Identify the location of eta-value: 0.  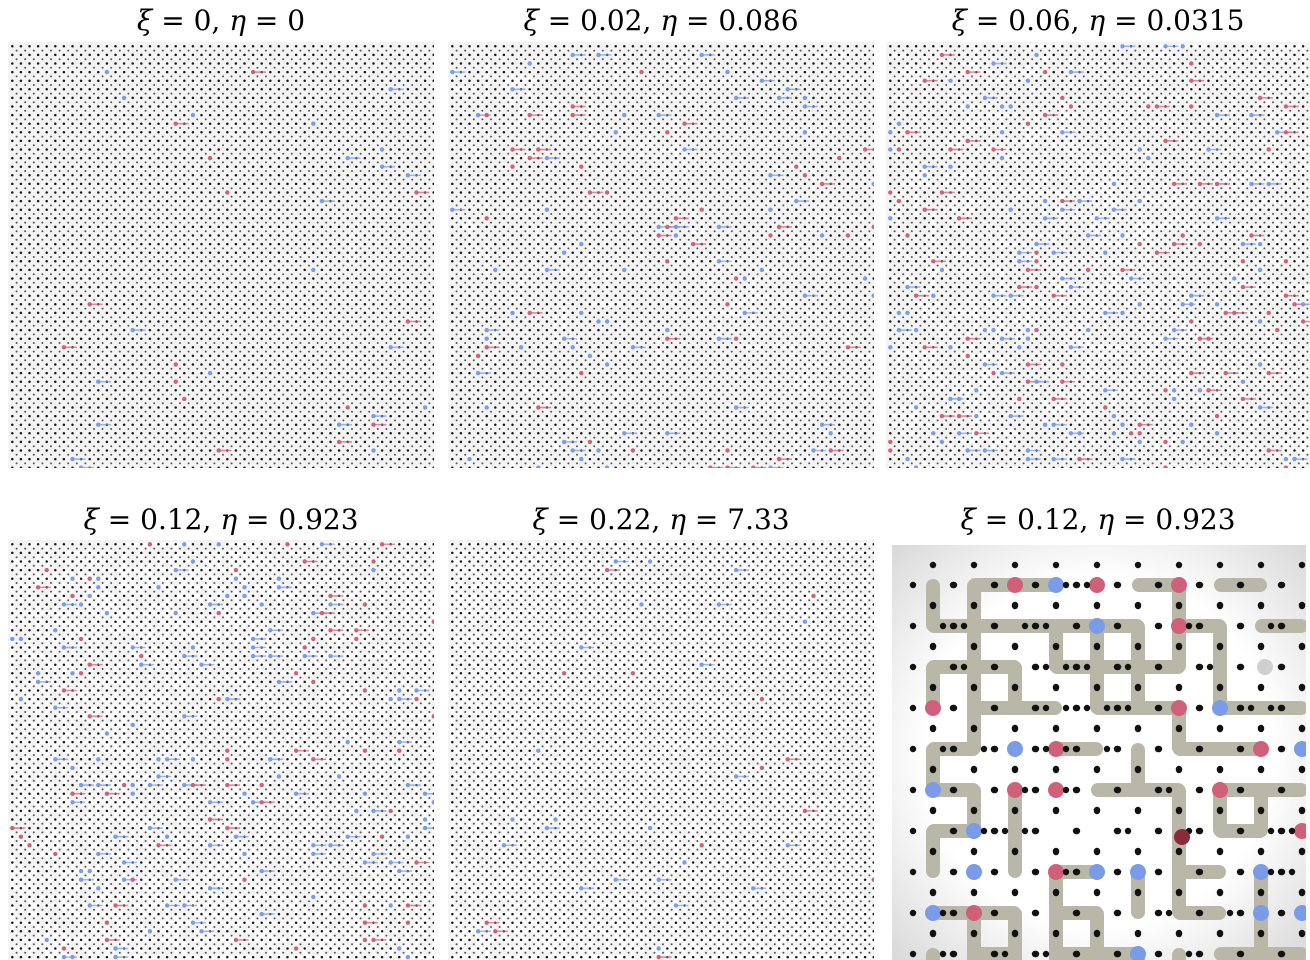
(296, 20).